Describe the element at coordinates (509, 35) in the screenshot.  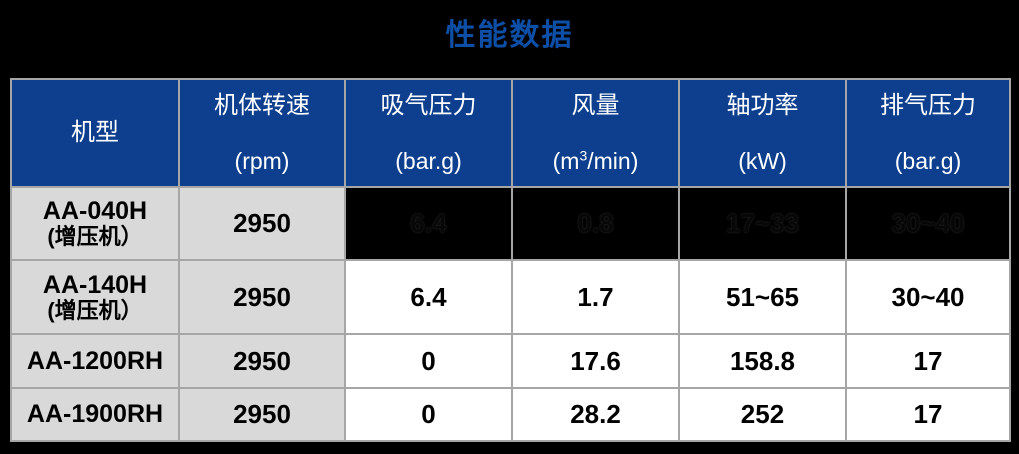
I see `page-title: 性能数据` at that location.